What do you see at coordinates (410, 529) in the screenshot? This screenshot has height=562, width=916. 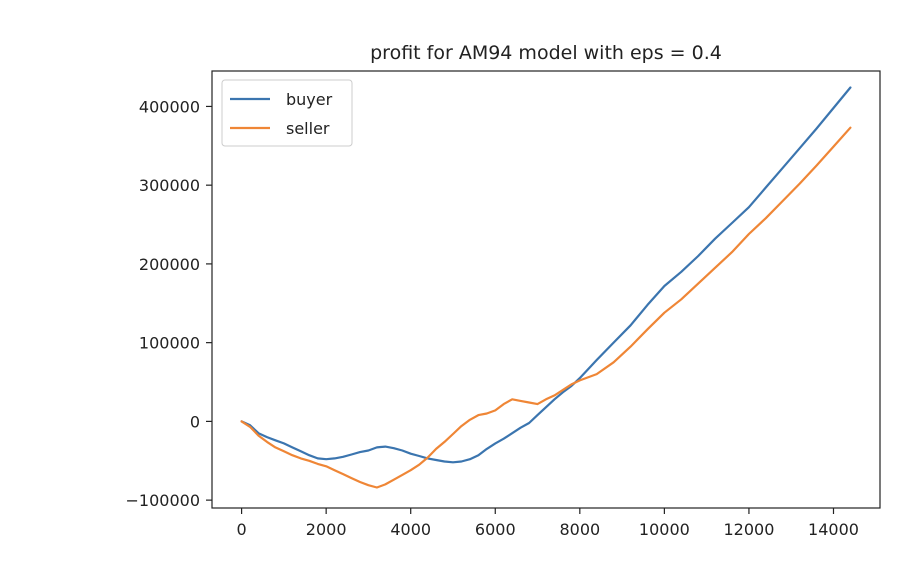 I see `x-tick-label: 4000` at bounding box center [410, 529].